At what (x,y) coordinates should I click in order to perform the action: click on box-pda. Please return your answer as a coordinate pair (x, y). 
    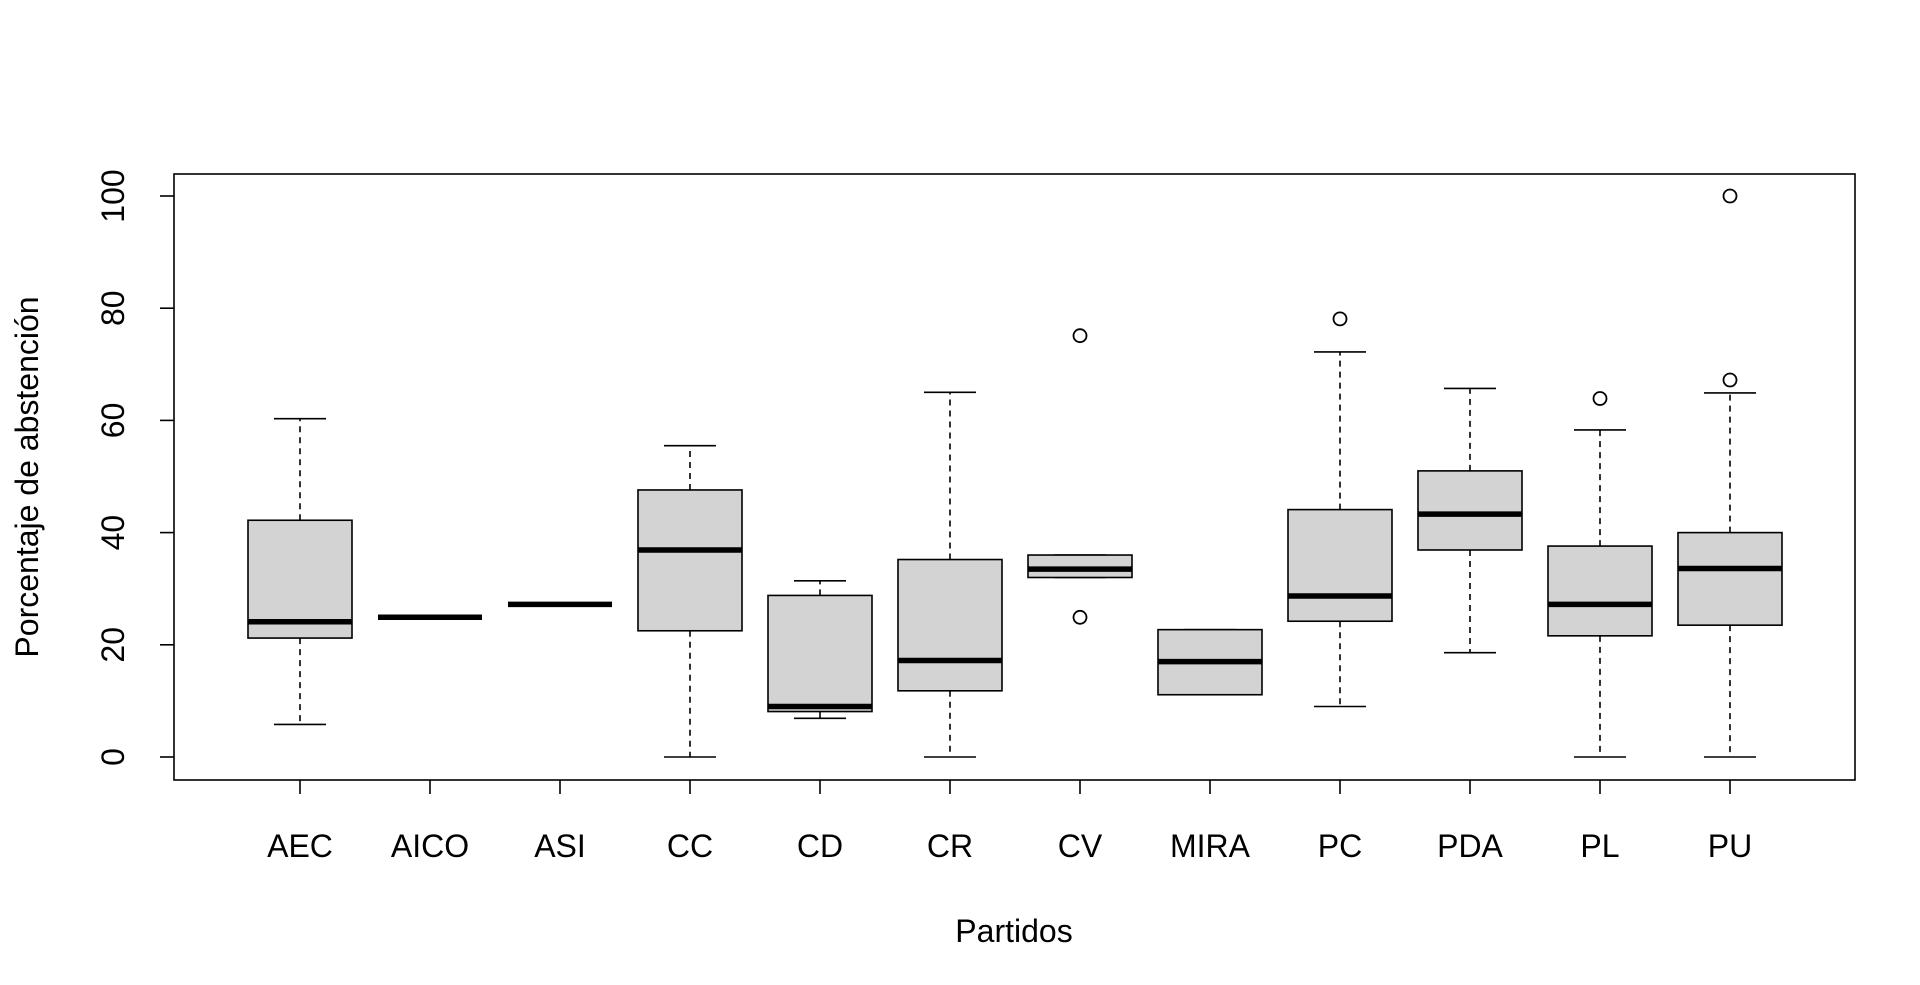
    Looking at the image, I should click on (1470, 520).